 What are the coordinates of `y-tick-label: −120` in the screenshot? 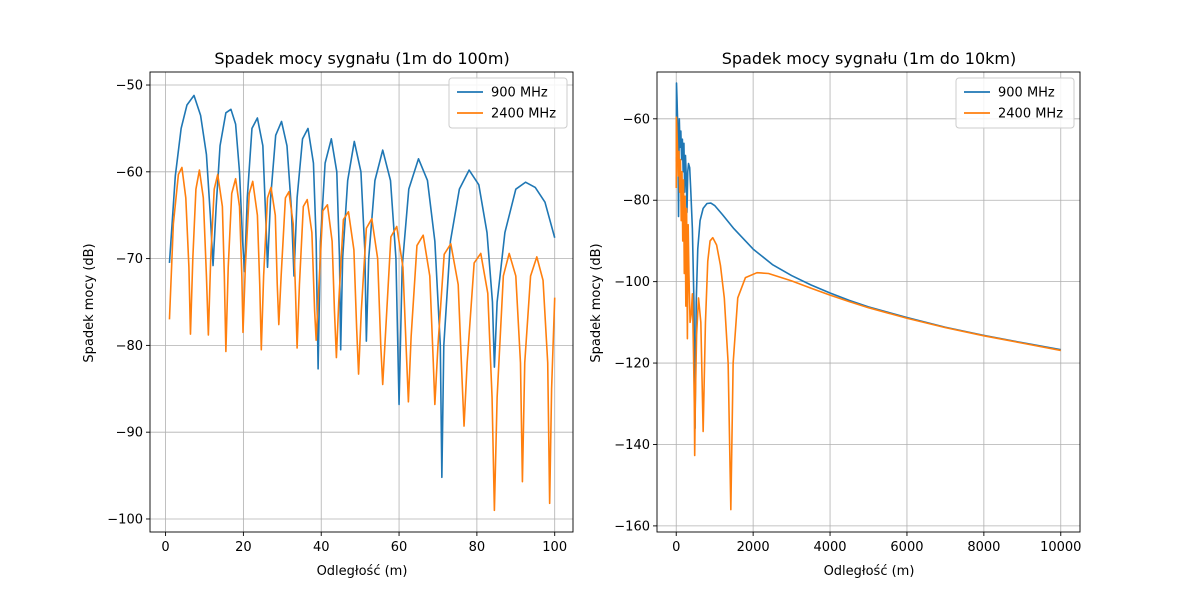 It's located at (632, 364).